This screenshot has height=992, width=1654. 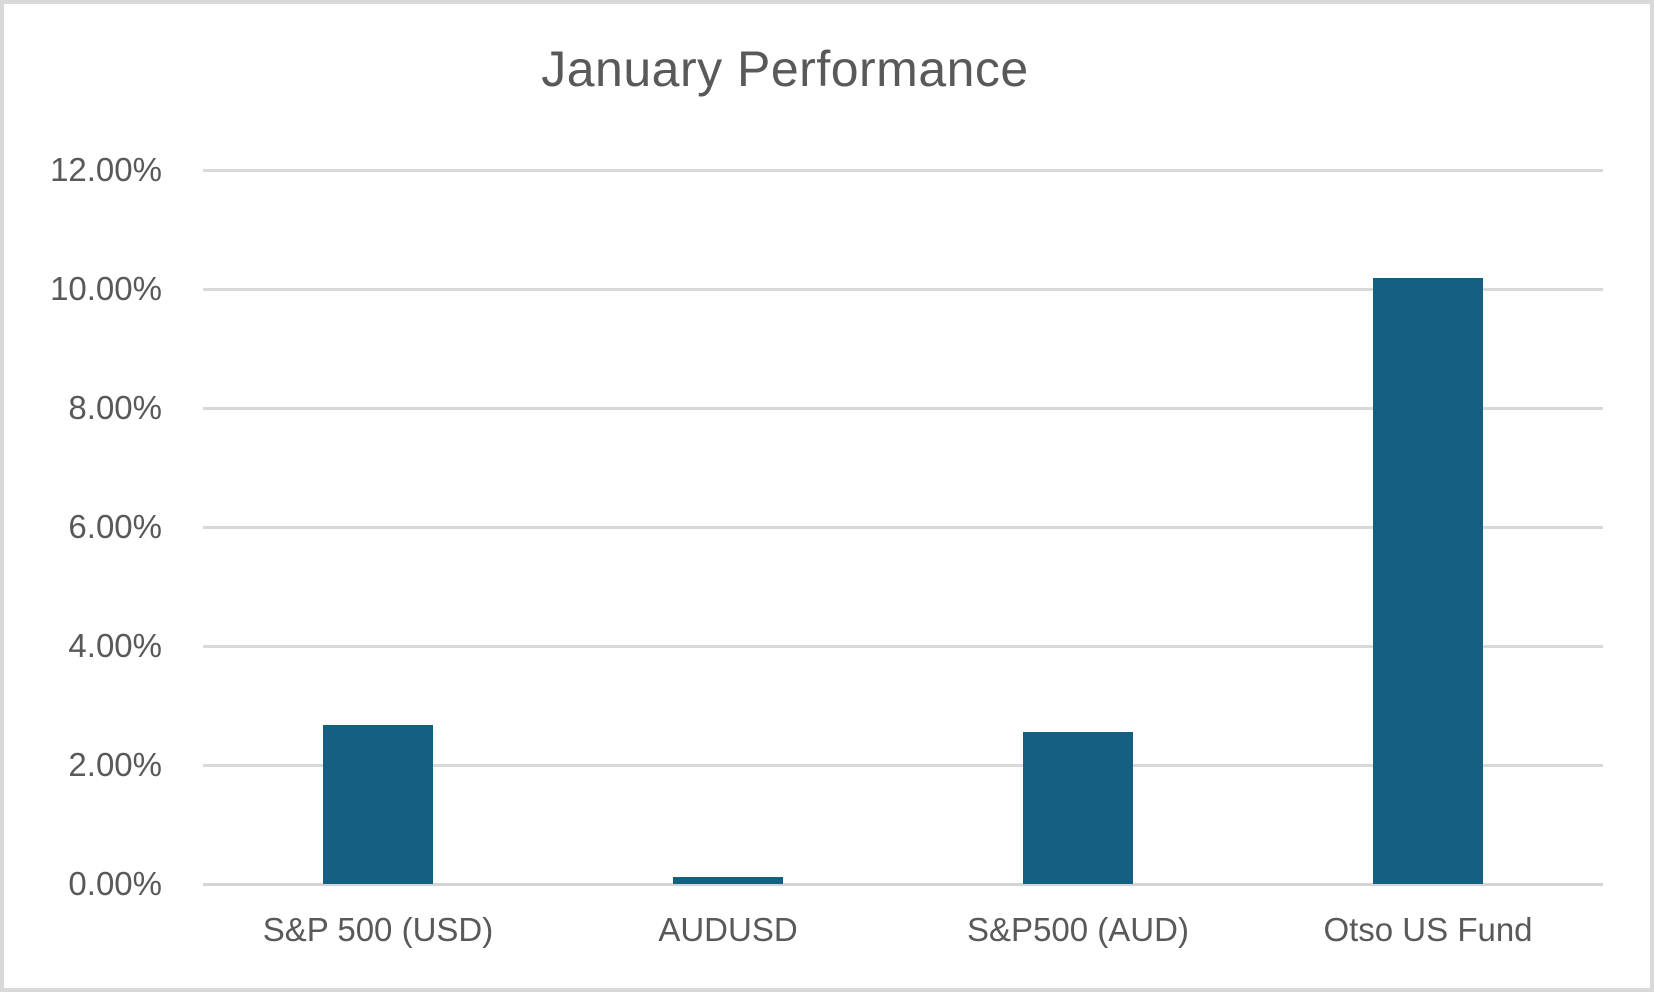 I want to click on chart-title: January Performance, so click(x=785, y=69).